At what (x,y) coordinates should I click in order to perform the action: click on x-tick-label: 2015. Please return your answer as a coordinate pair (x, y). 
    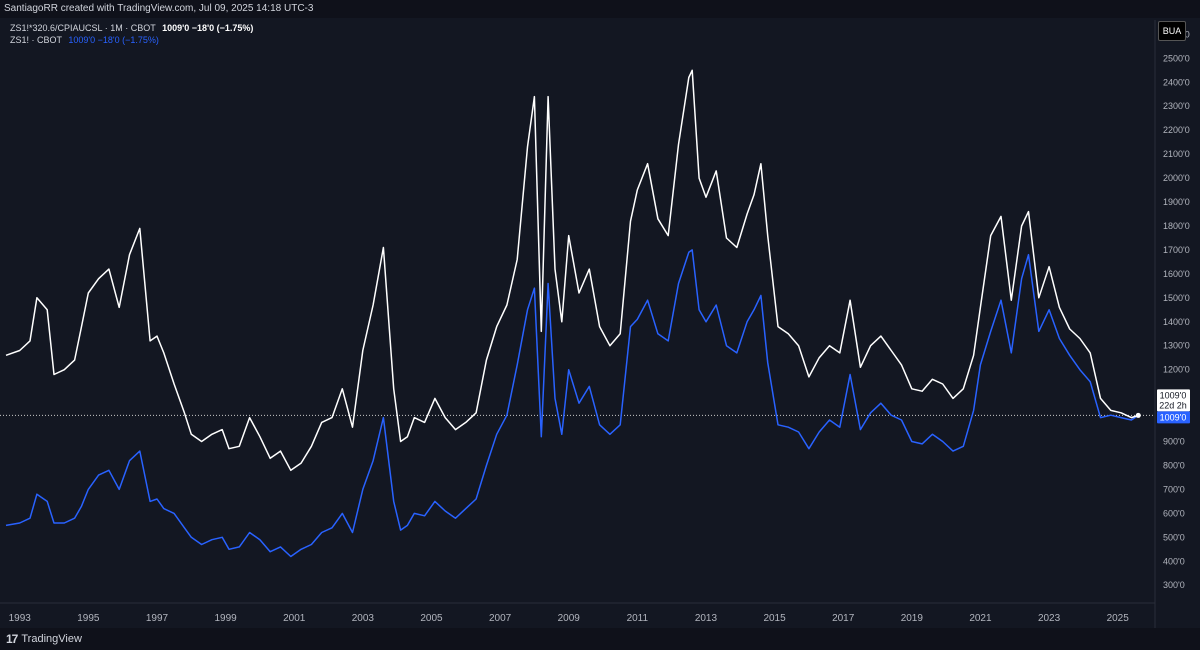
    Looking at the image, I should click on (774, 618).